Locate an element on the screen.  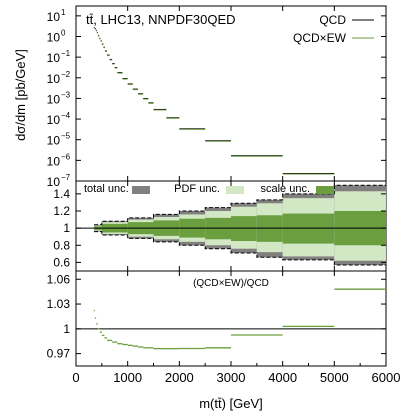
x-tick-label-1: 1000 is located at coordinates (127, 377).